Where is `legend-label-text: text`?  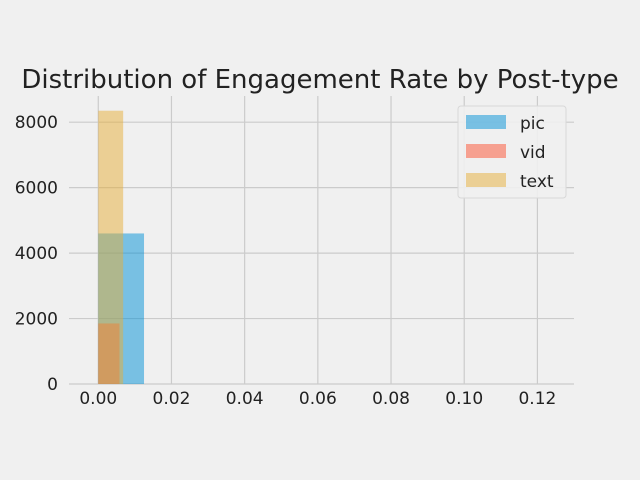
legend-label-text: text is located at coordinates (537, 182).